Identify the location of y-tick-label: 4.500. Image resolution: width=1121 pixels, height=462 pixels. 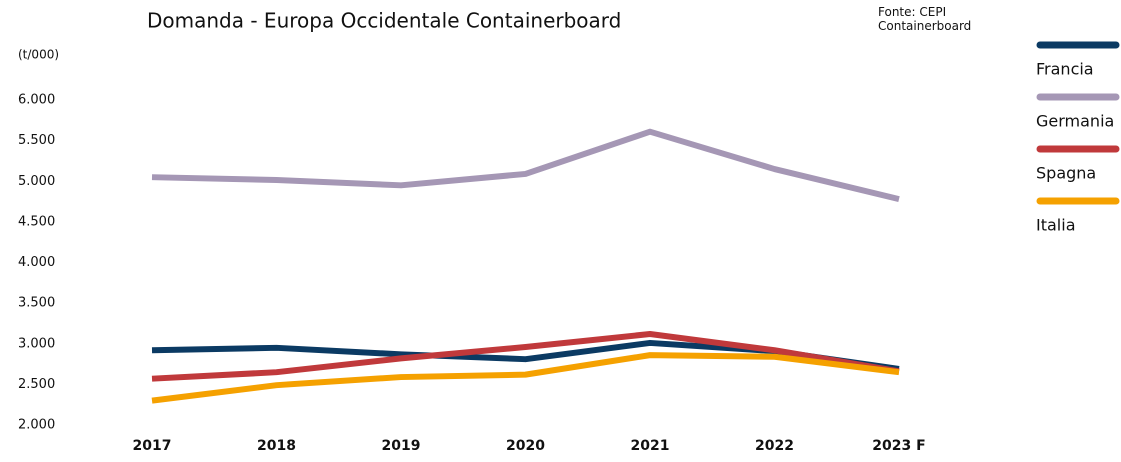
(36, 221).